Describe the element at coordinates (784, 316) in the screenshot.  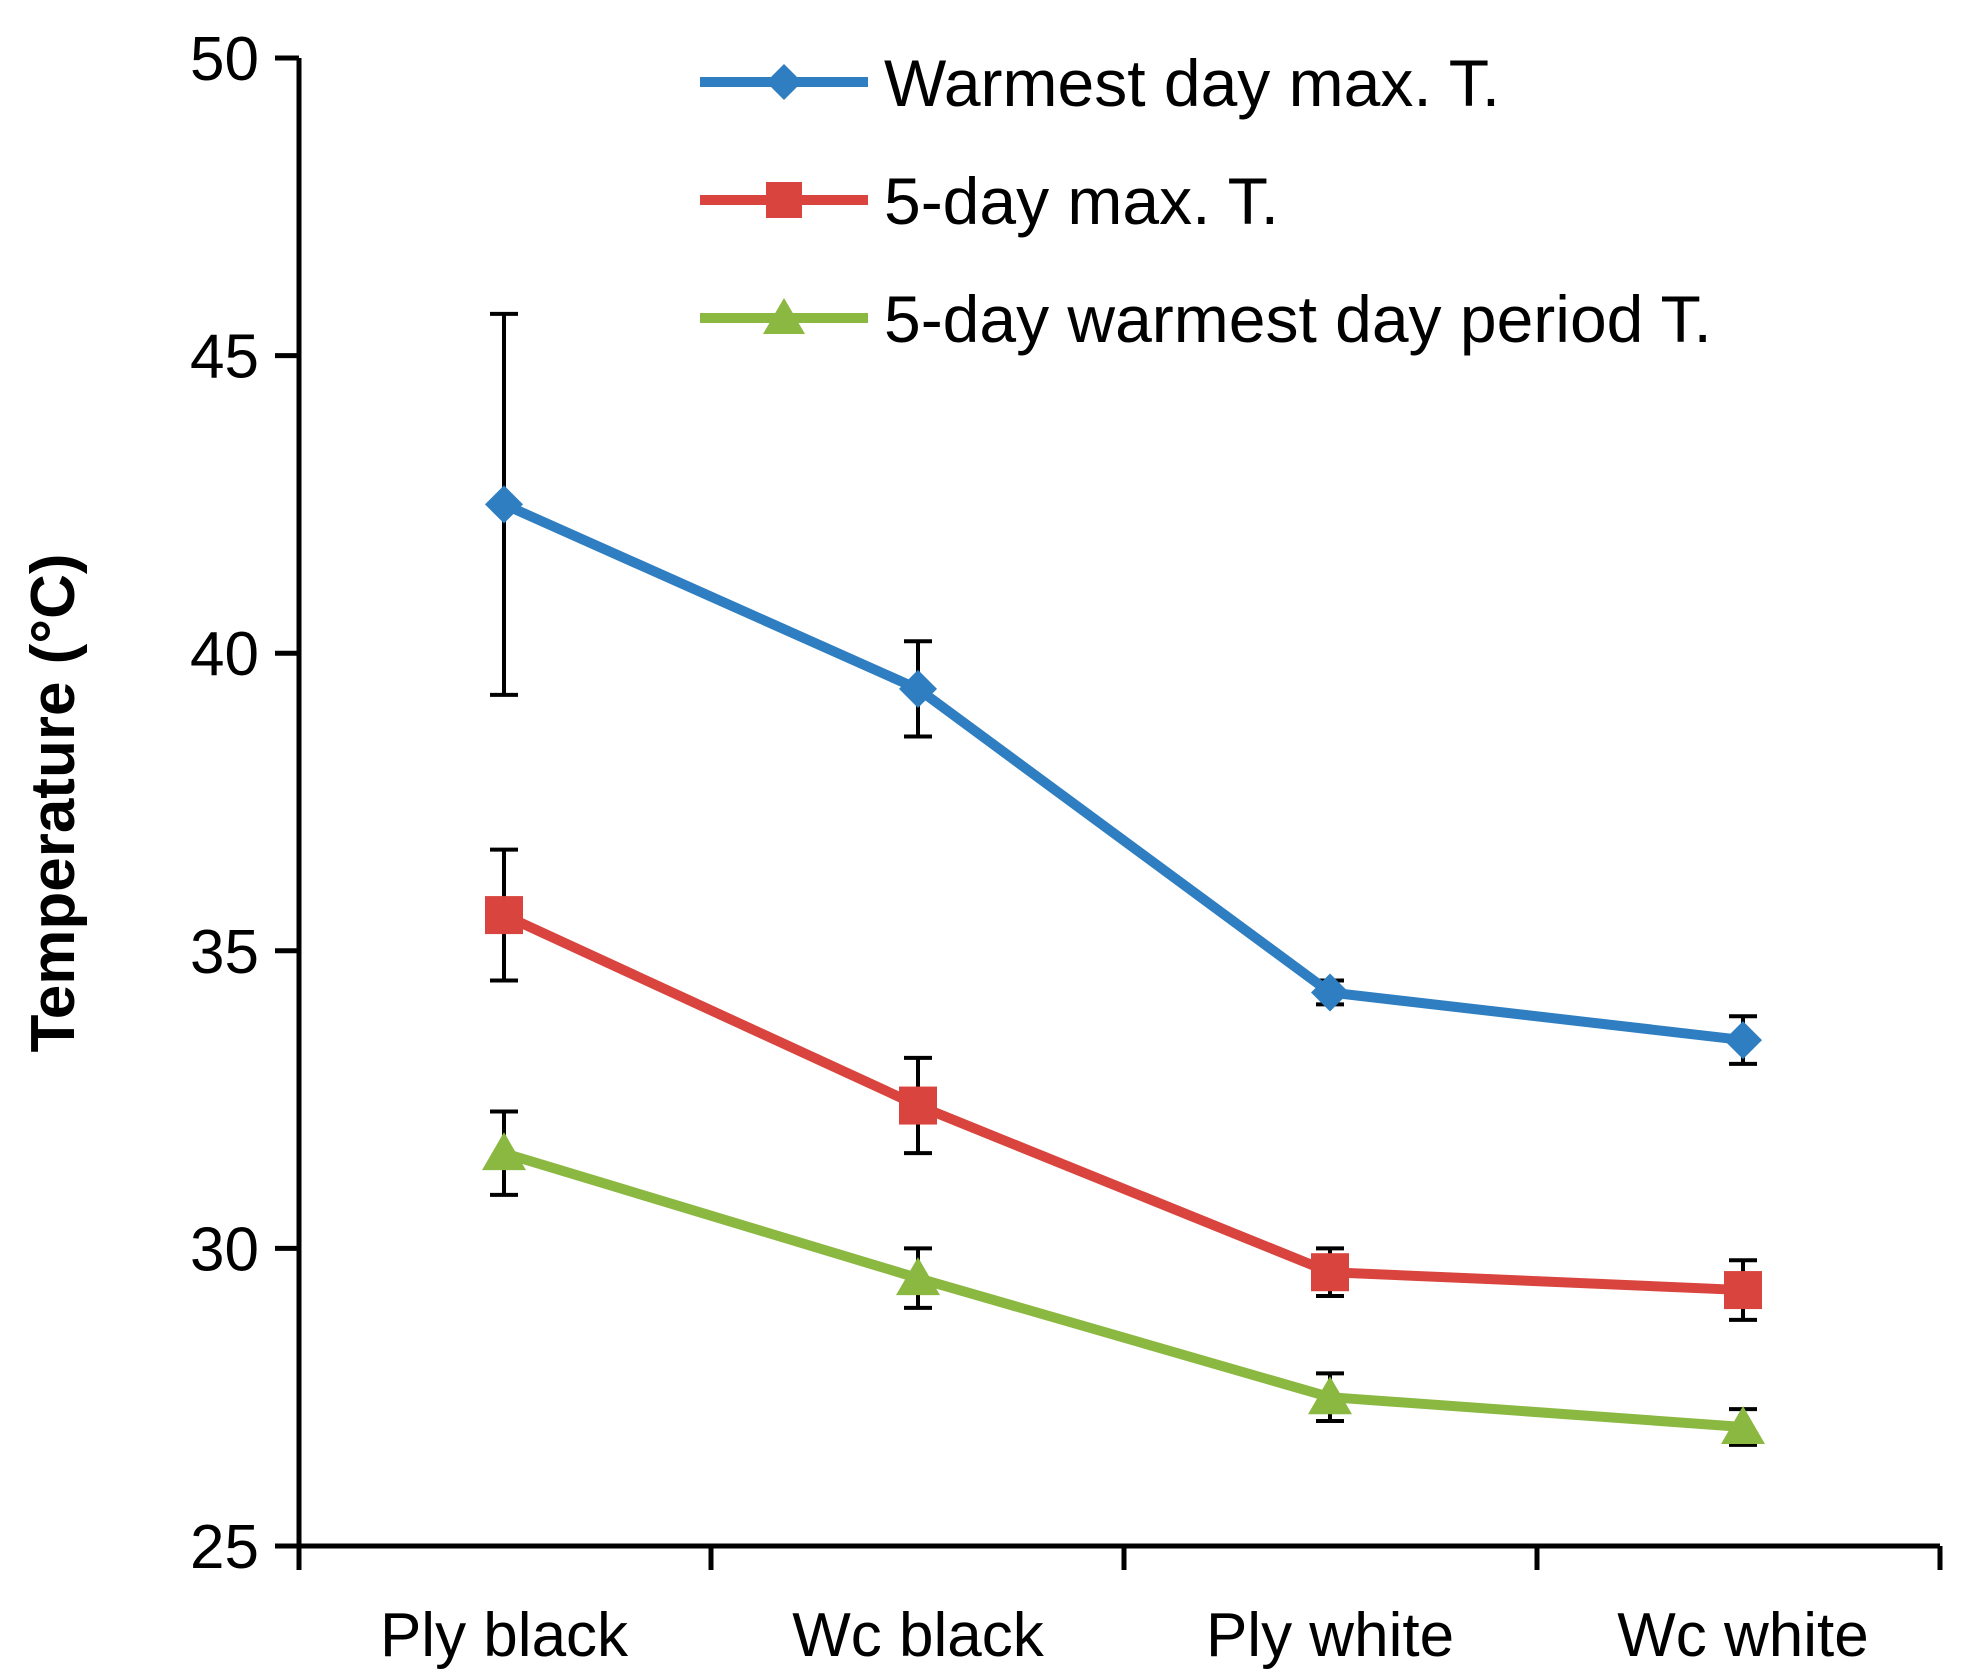
I see `legend-marker-triangle` at that location.